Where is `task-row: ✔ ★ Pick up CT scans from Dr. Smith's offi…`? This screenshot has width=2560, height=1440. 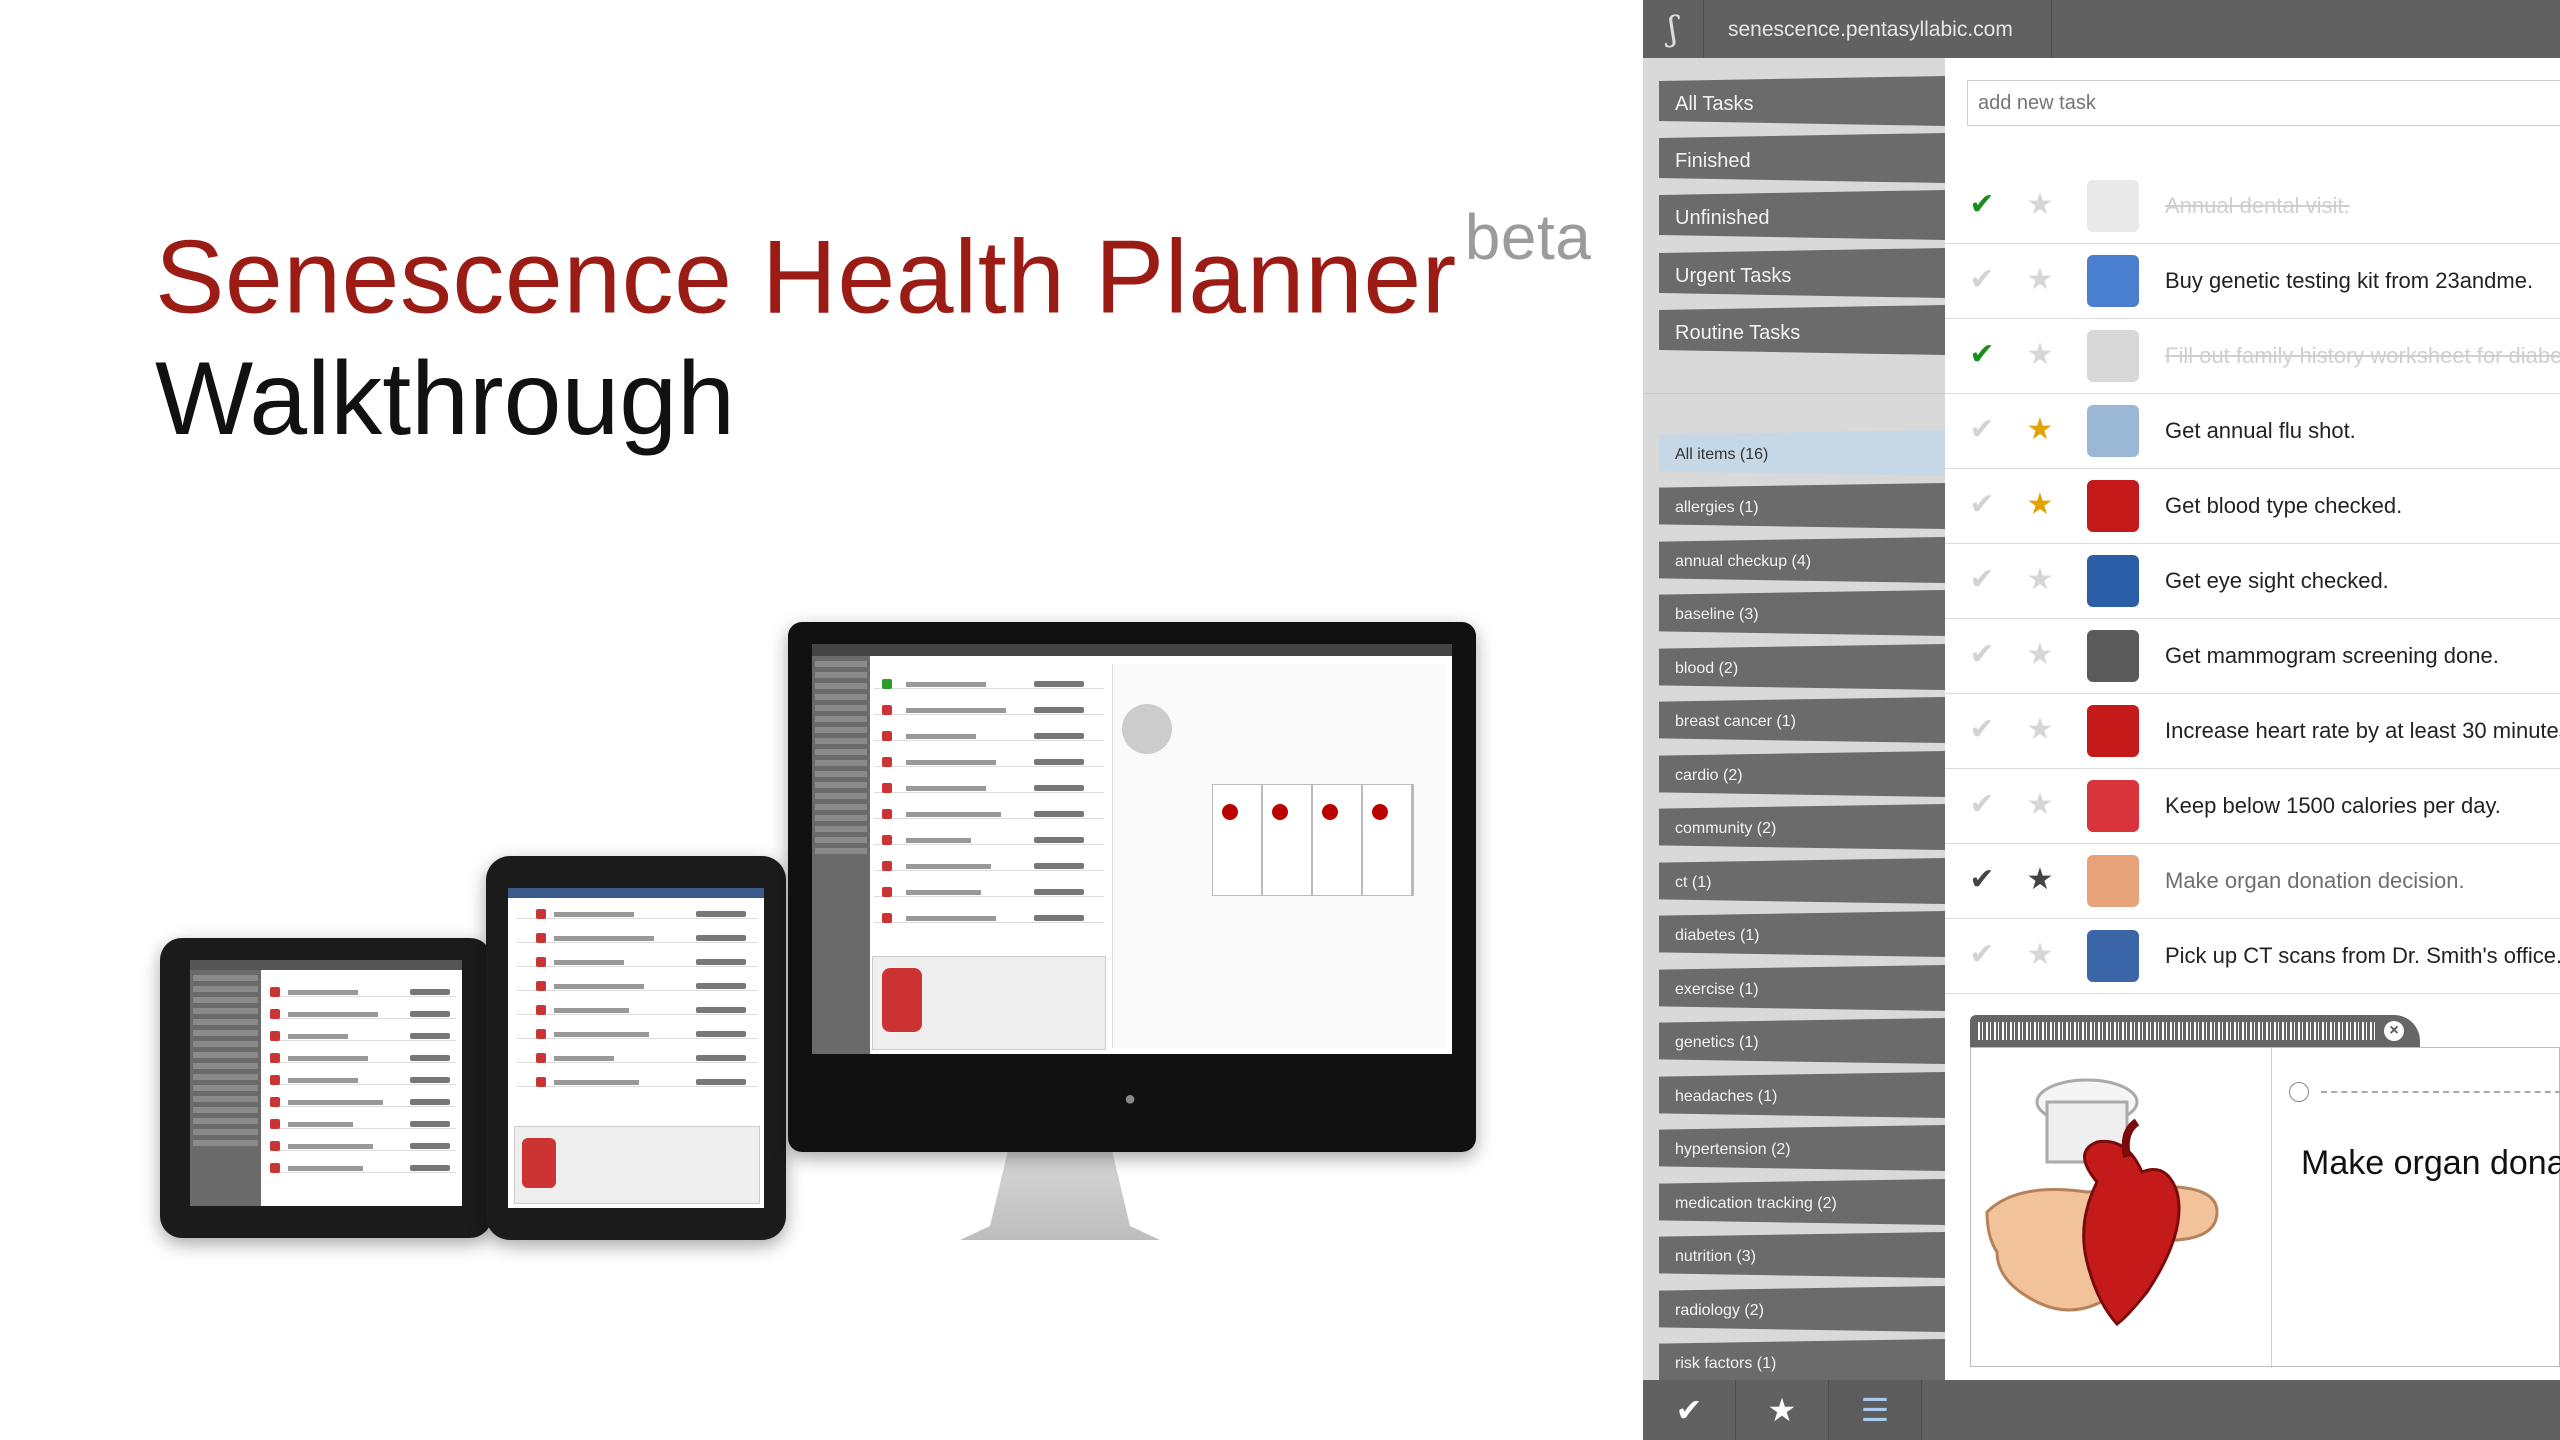 task-row: ✔ ★ Pick up CT scans from Dr. Smith's offi… is located at coordinates (2252, 956).